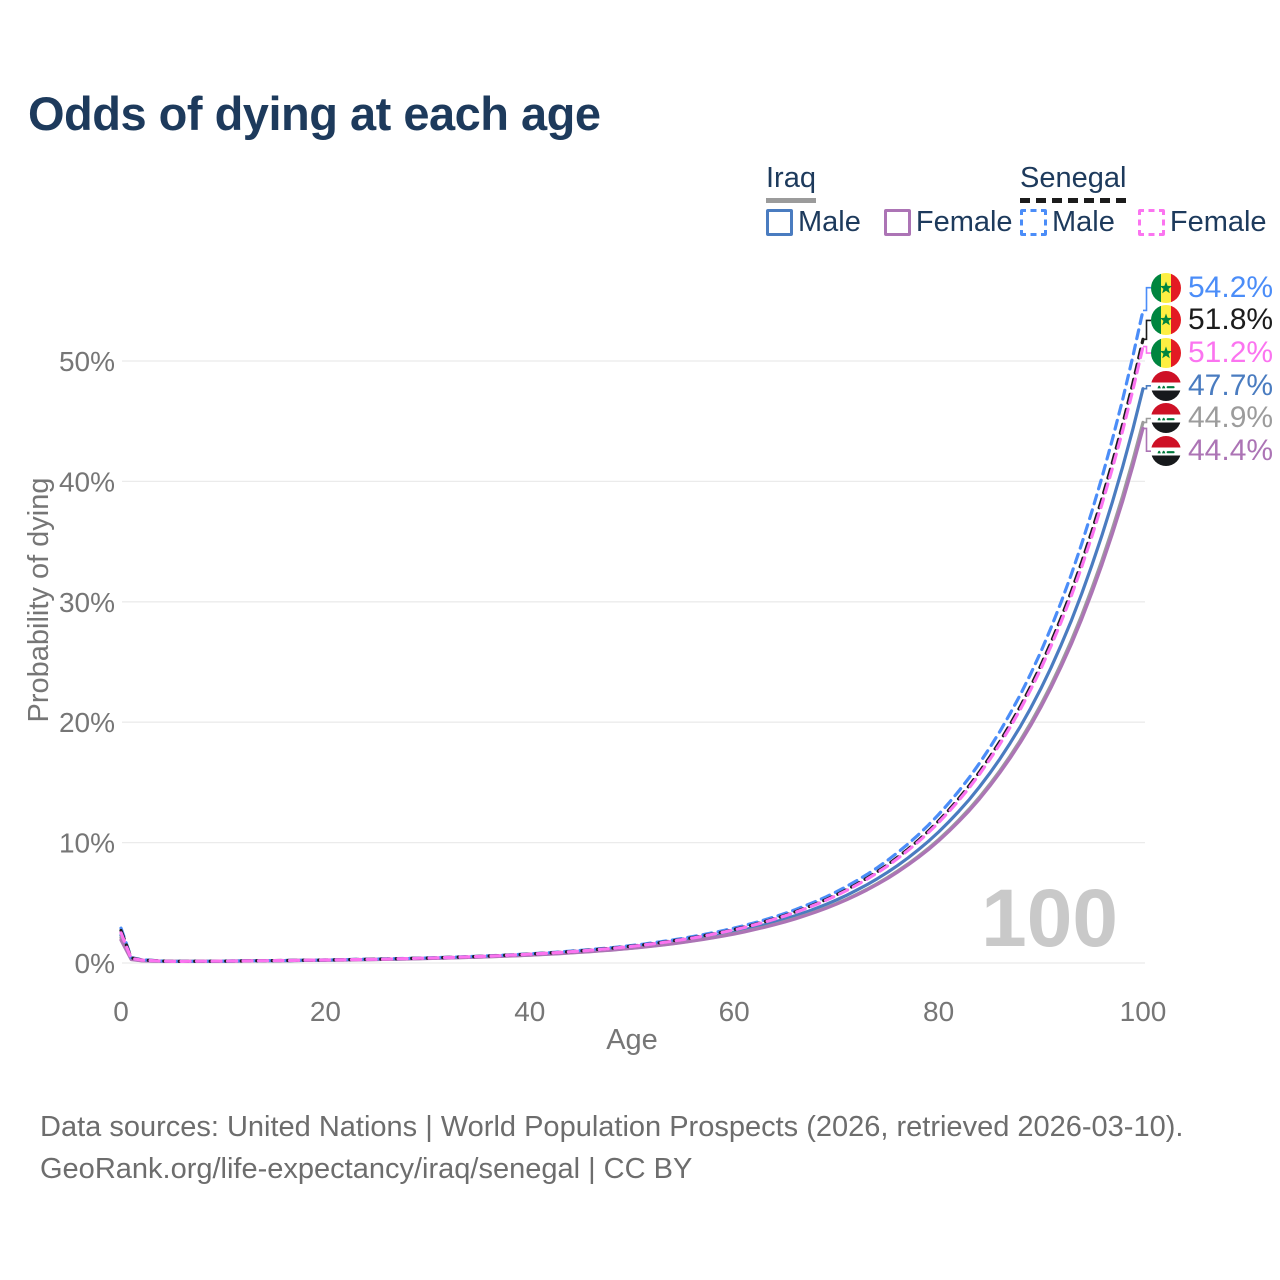 This screenshot has height=1280, width=1280. I want to click on legend-item-iraq-male: Male, so click(813, 222).